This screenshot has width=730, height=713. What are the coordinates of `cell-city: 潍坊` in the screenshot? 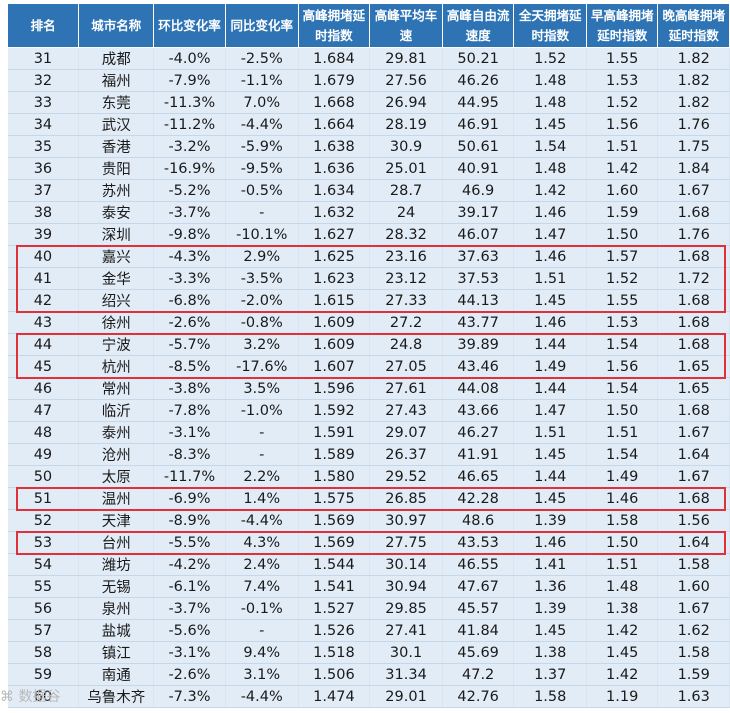 It's located at (116, 565).